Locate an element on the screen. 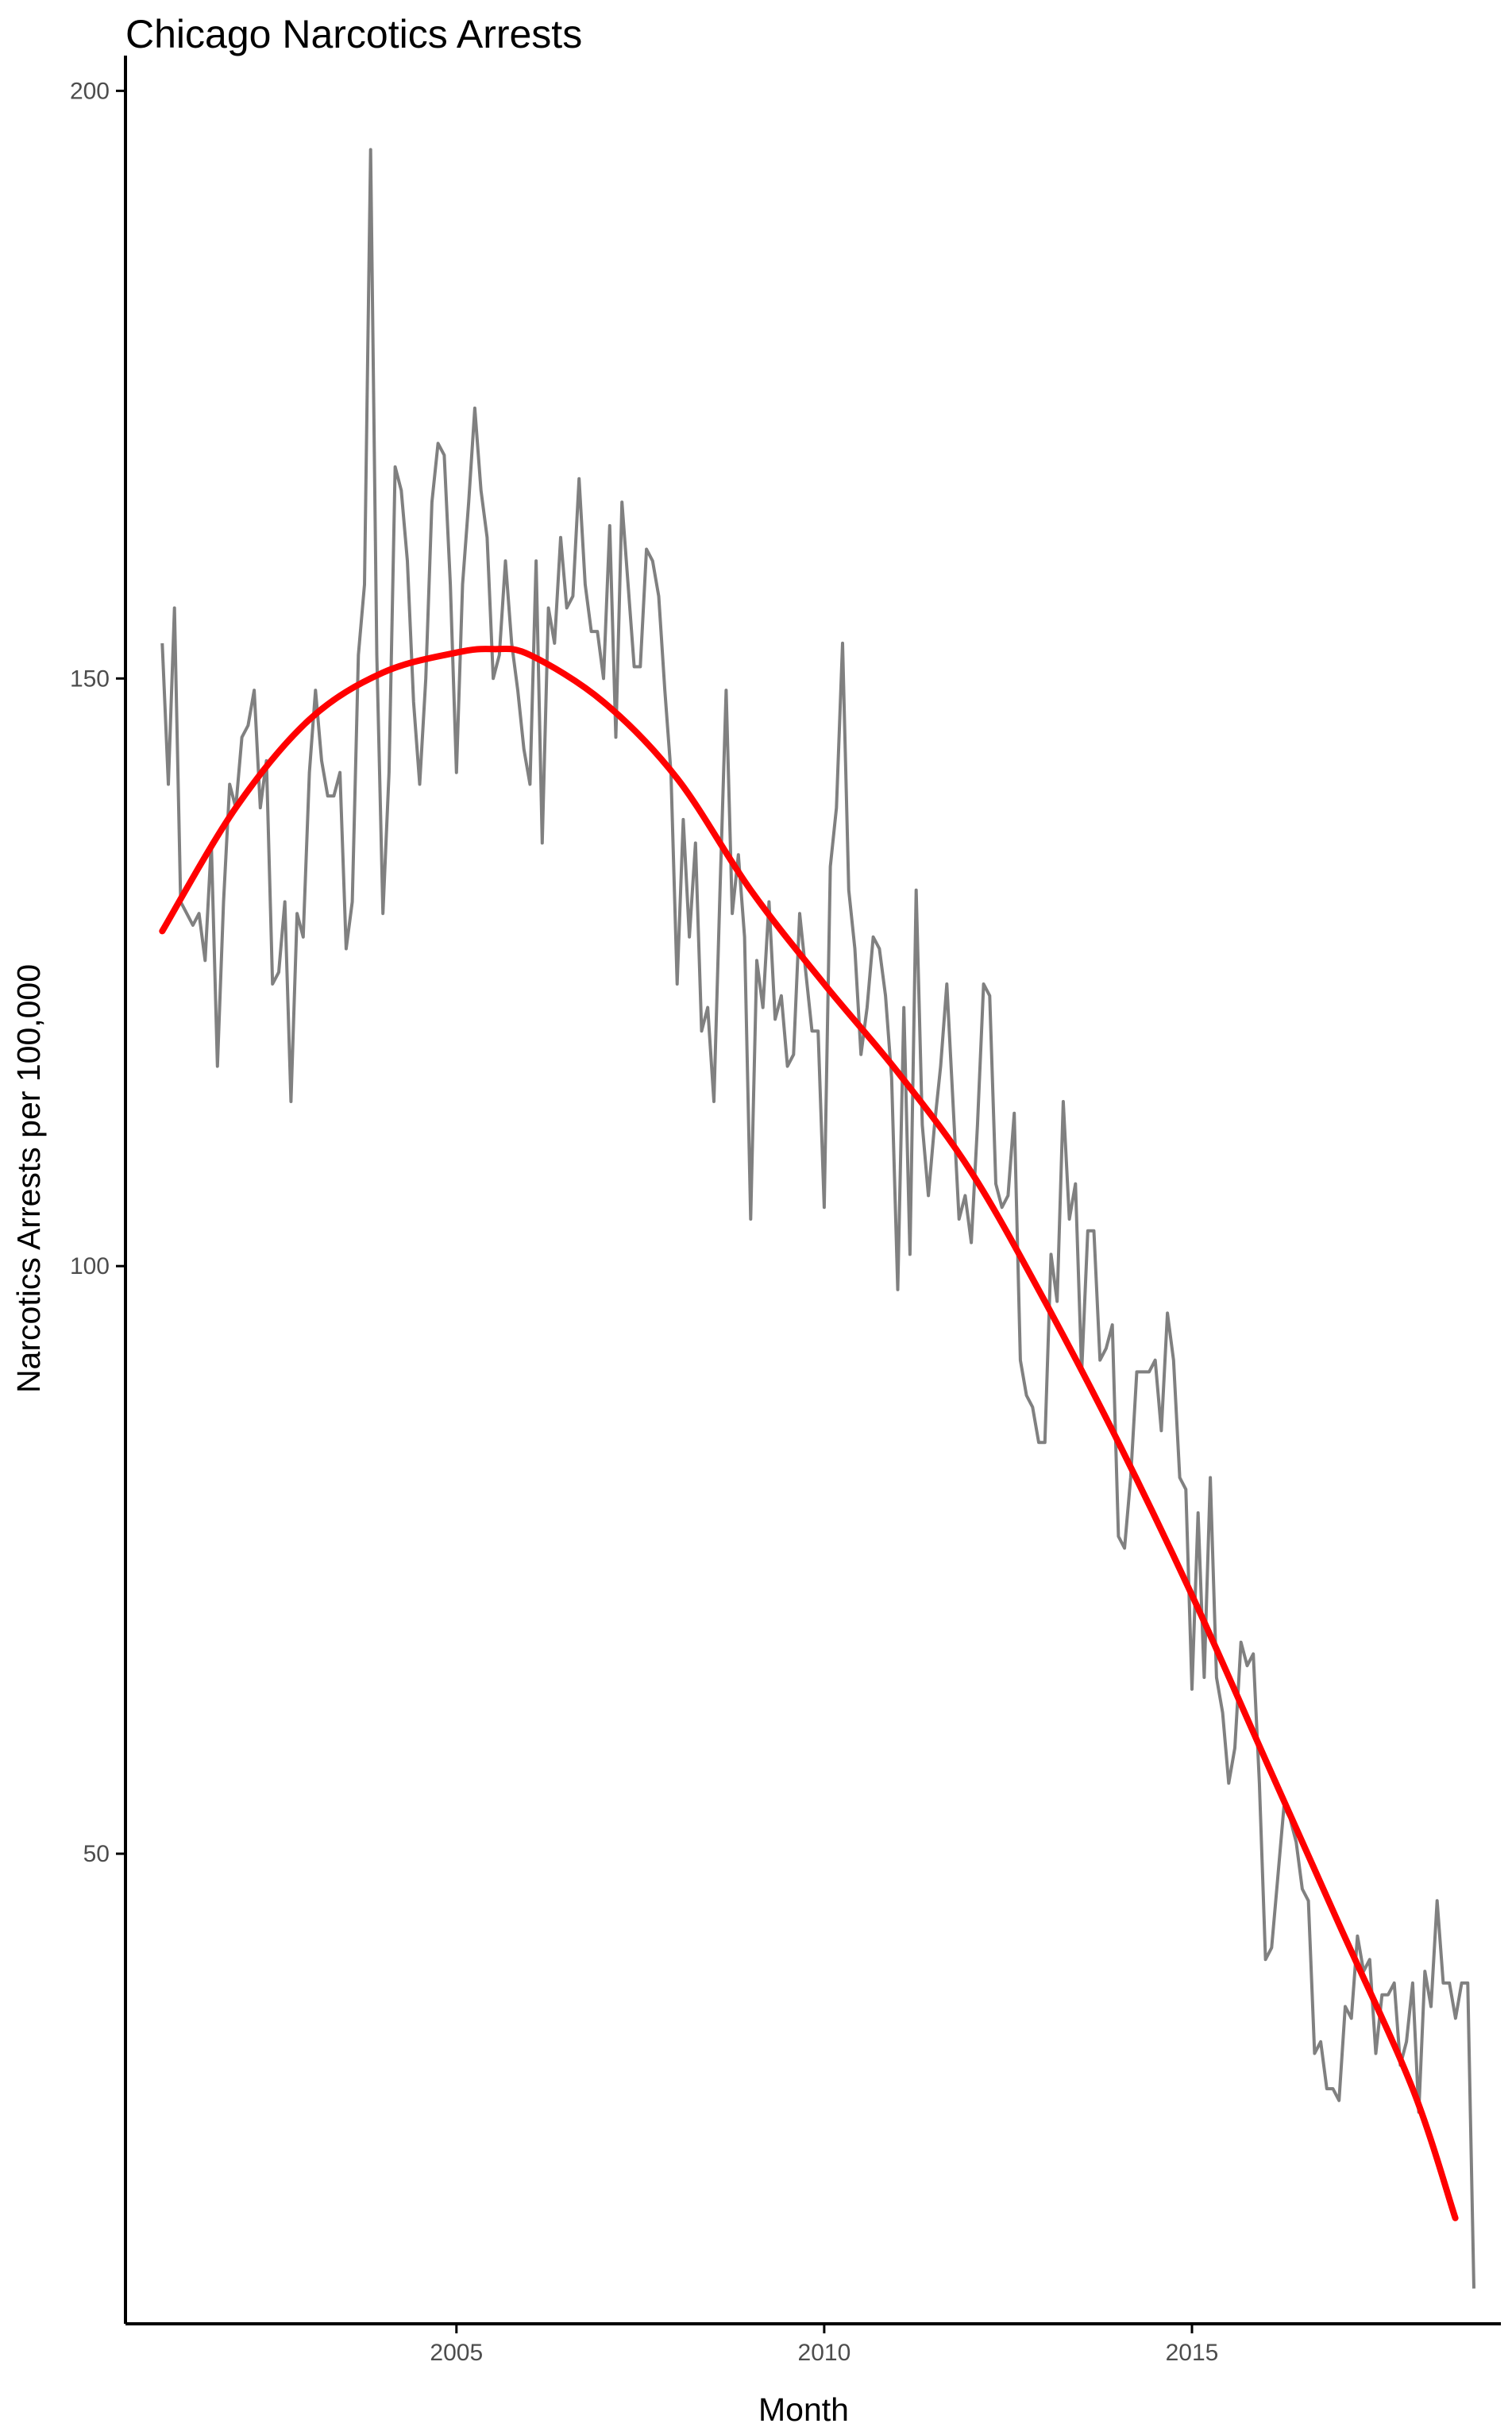 Image resolution: width=1512 pixels, height=2435 pixels. y-axis-ticks: 50 100 150 200 is located at coordinates (97, 973).